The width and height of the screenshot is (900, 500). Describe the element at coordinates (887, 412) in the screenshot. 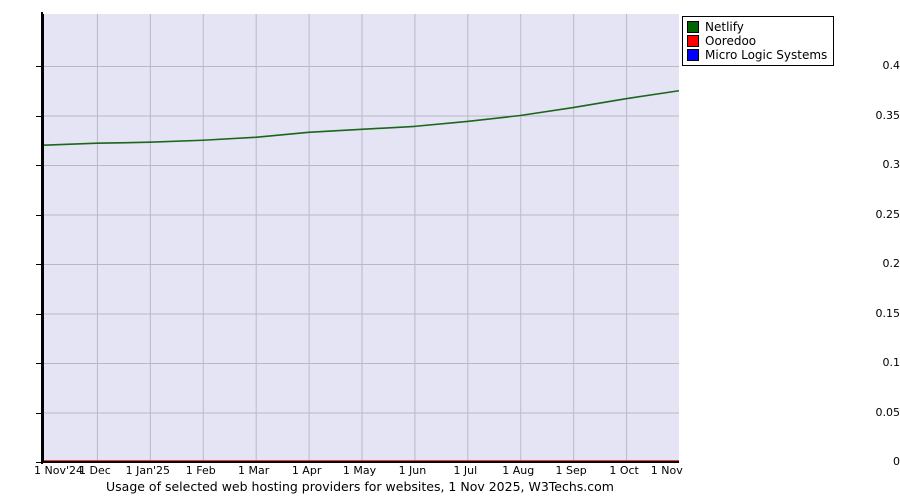

I see `y-tick-label: 0.05` at that location.